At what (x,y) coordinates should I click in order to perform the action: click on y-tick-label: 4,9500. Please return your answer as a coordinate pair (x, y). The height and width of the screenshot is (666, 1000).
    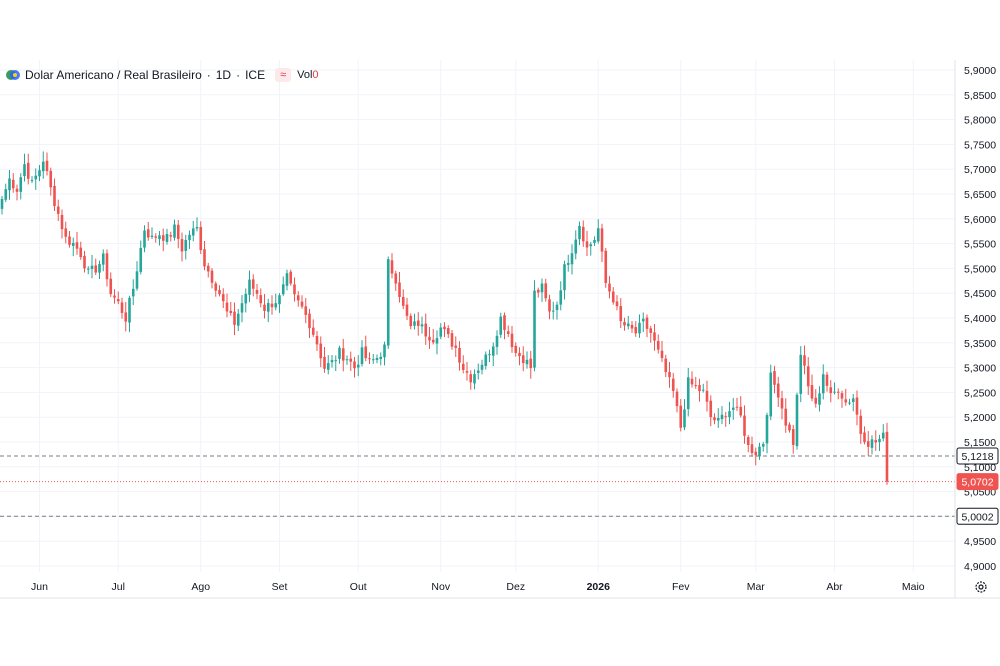
    Looking at the image, I should click on (980, 542).